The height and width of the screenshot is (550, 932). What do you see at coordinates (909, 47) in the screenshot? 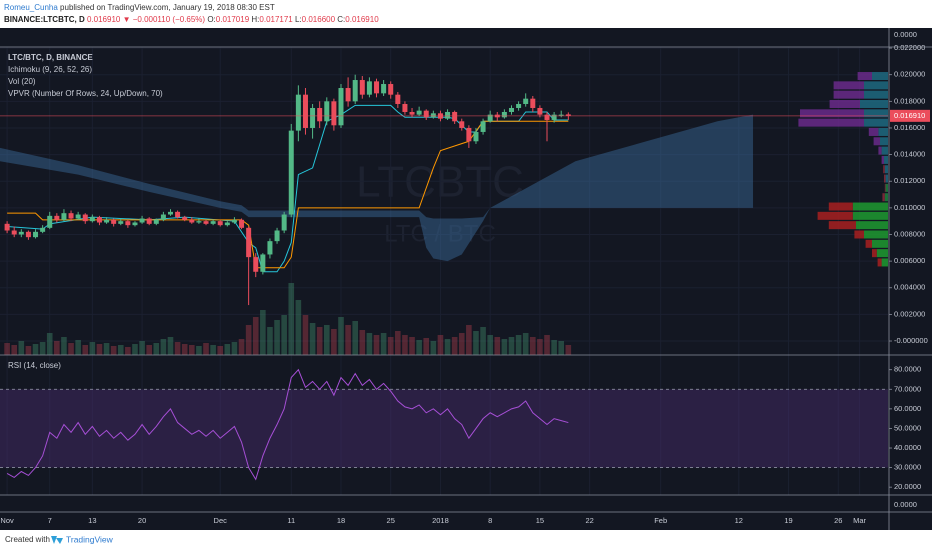
I see `y-tick-label: 0.022000` at bounding box center [909, 47].